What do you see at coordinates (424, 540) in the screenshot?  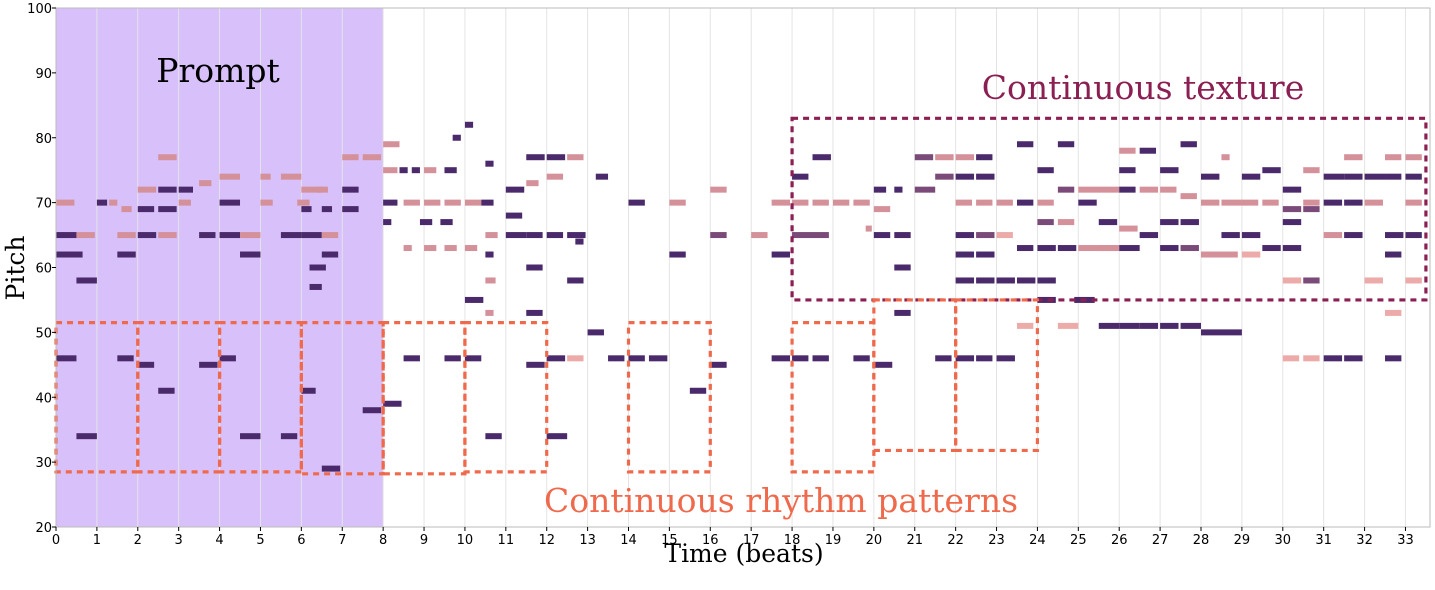 I see `x-tick-label: 9` at bounding box center [424, 540].